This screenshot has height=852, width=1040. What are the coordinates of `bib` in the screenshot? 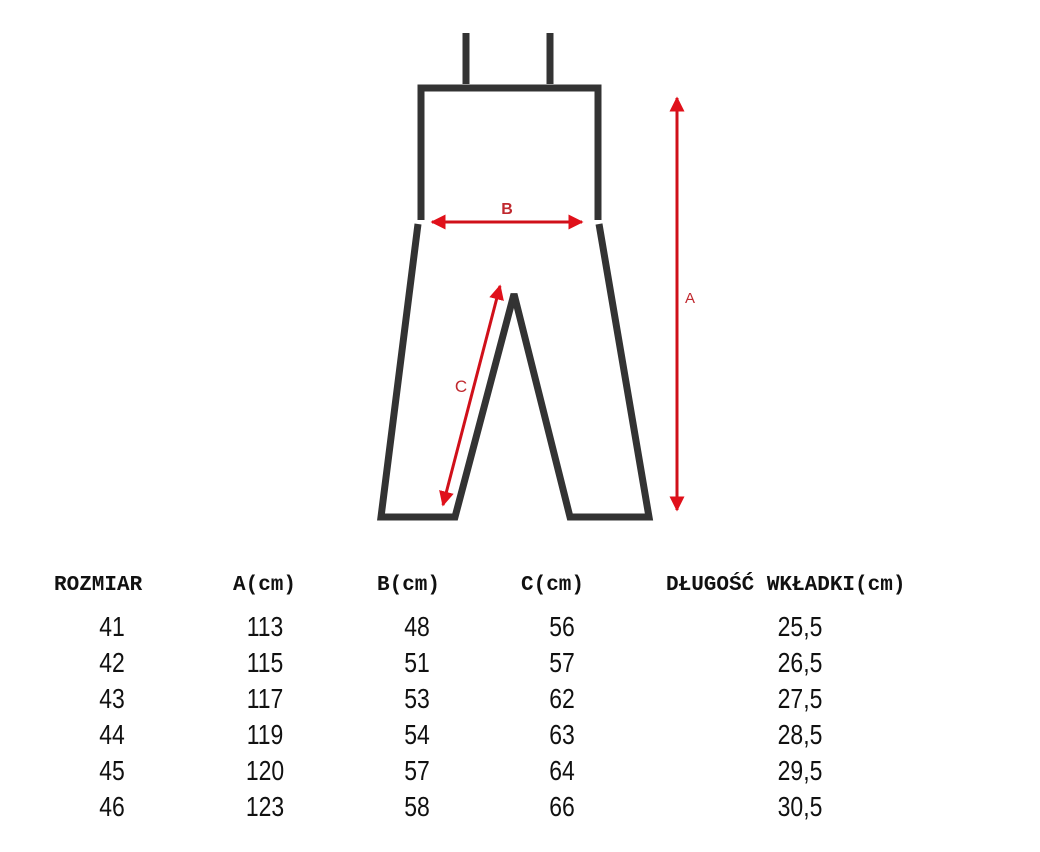 It's located at (509, 152).